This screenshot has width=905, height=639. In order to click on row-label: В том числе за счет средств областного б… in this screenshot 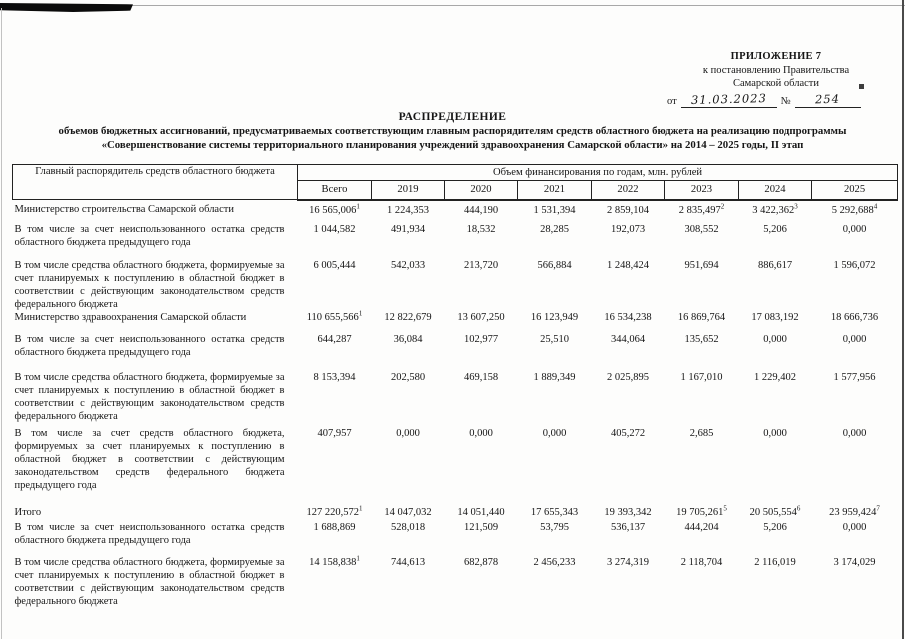, I will do `click(149, 459)`.